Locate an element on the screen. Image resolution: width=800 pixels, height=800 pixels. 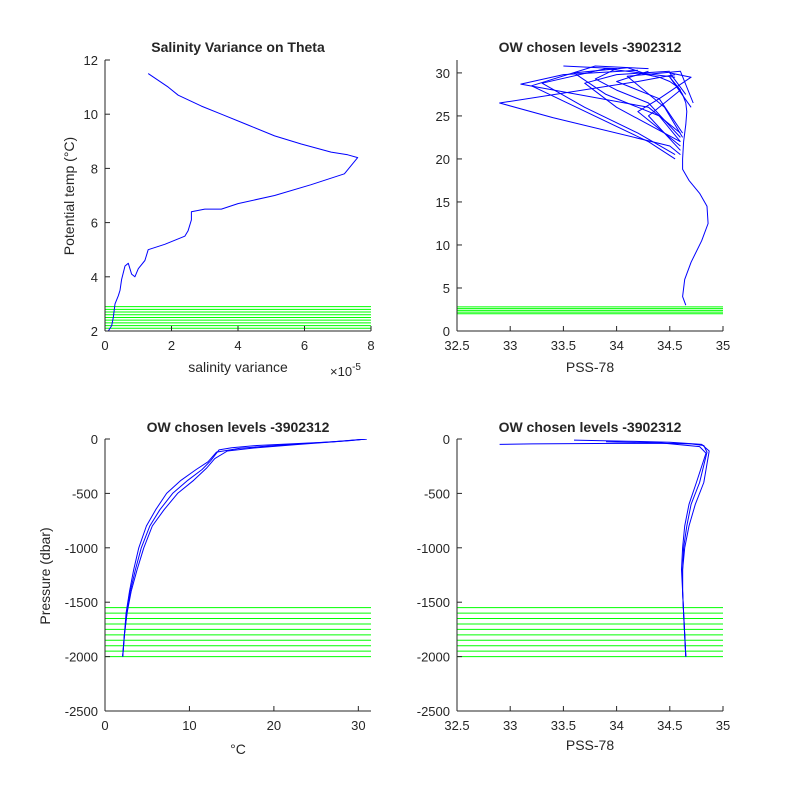
x-tick-label: 2 is located at coordinates (171, 345).